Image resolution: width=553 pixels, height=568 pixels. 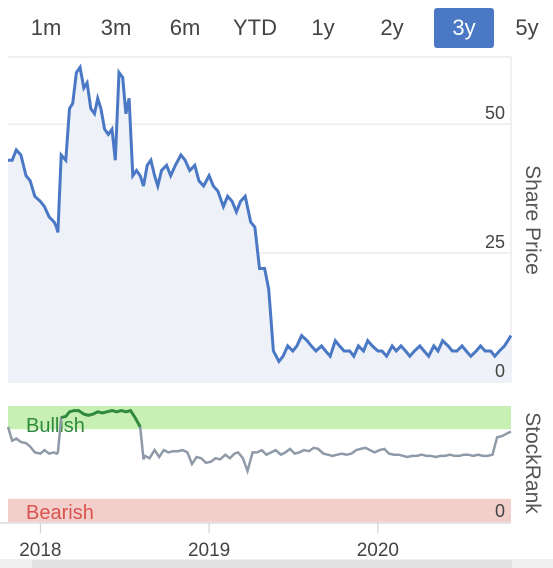 I want to click on range-tab-3y: 3y, so click(x=464, y=28).